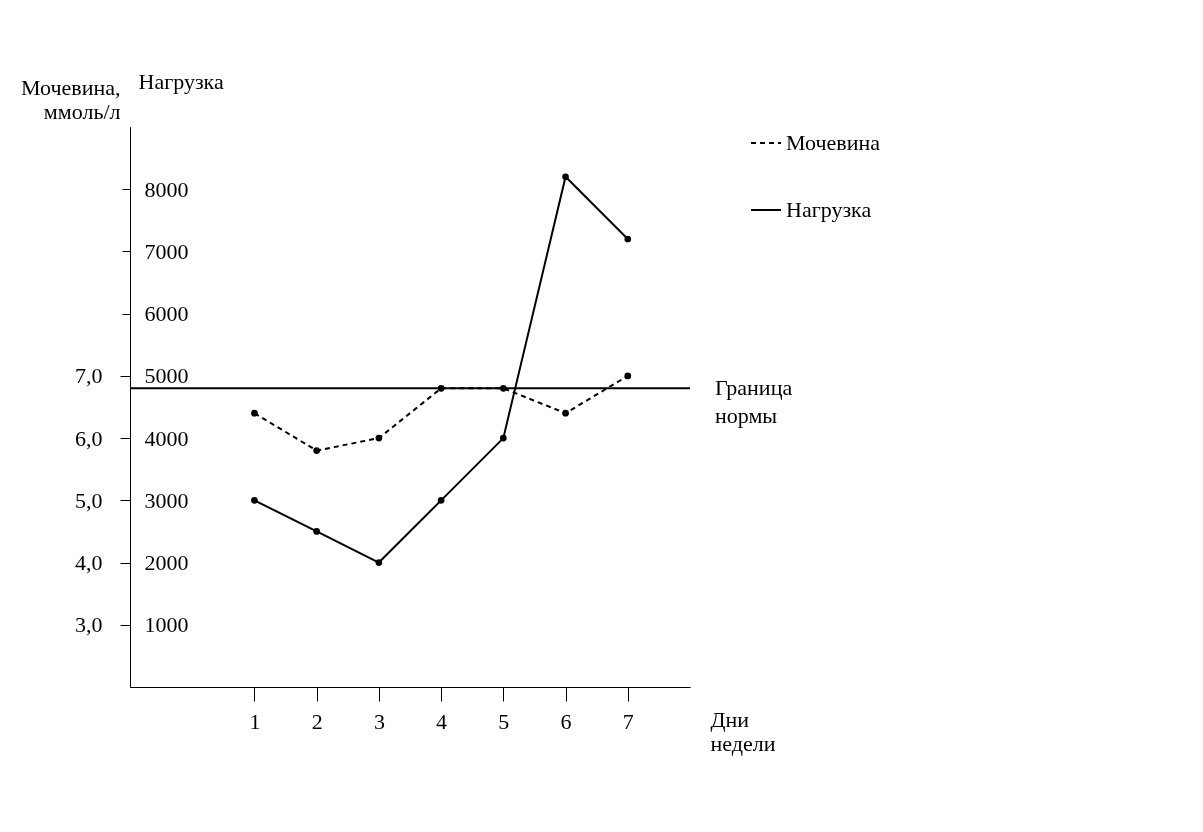 Image resolution: width=1203 pixels, height=832 pixels. I want to click on x-tick-label: 7, so click(628, 721).